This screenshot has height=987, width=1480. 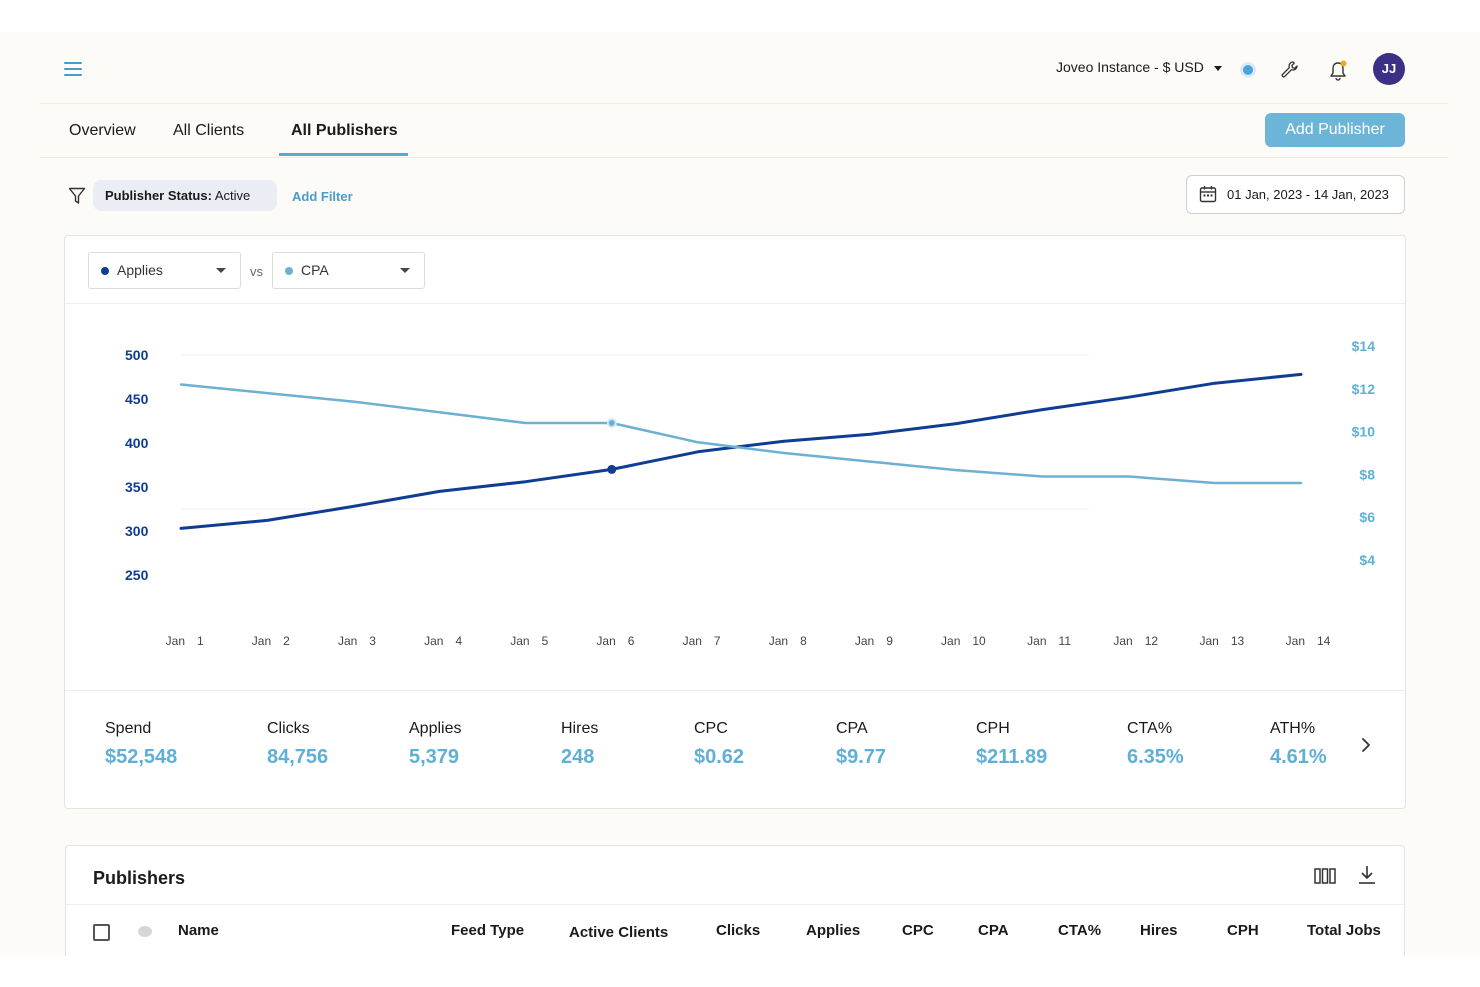 I want to click on data-point-applies, so click(x=612, y=469).